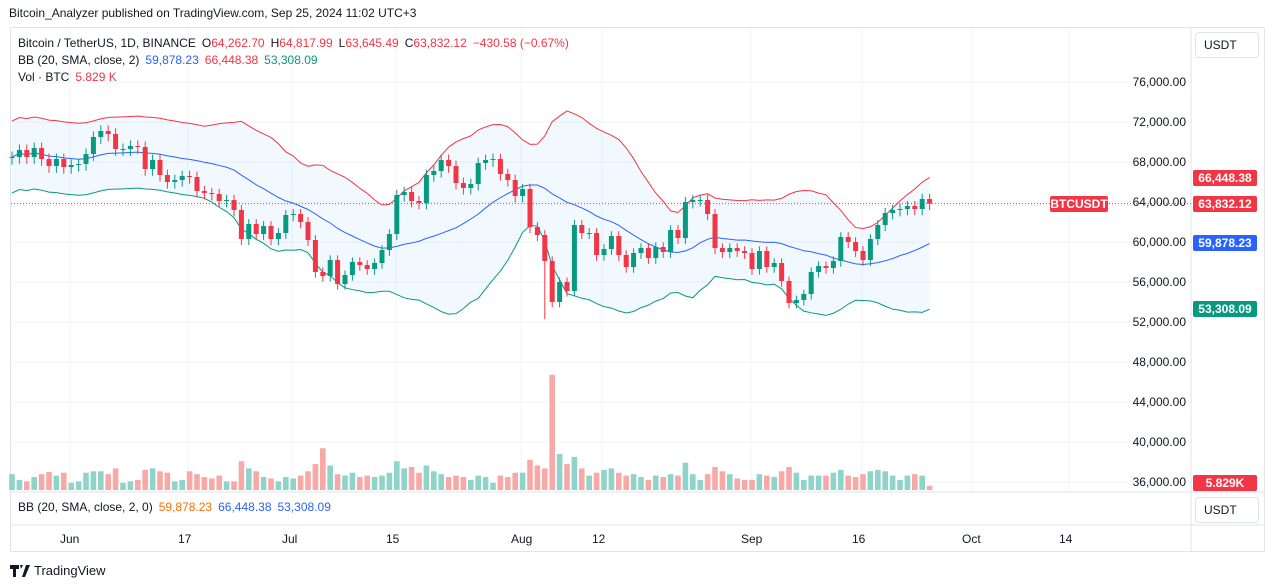 Image resolution: width=1273 pixels, height=588 pixels. Describe the element at coordinates (291, 60) in the screenshot. I see `bb-lower-value: 53,308.09` at that location.